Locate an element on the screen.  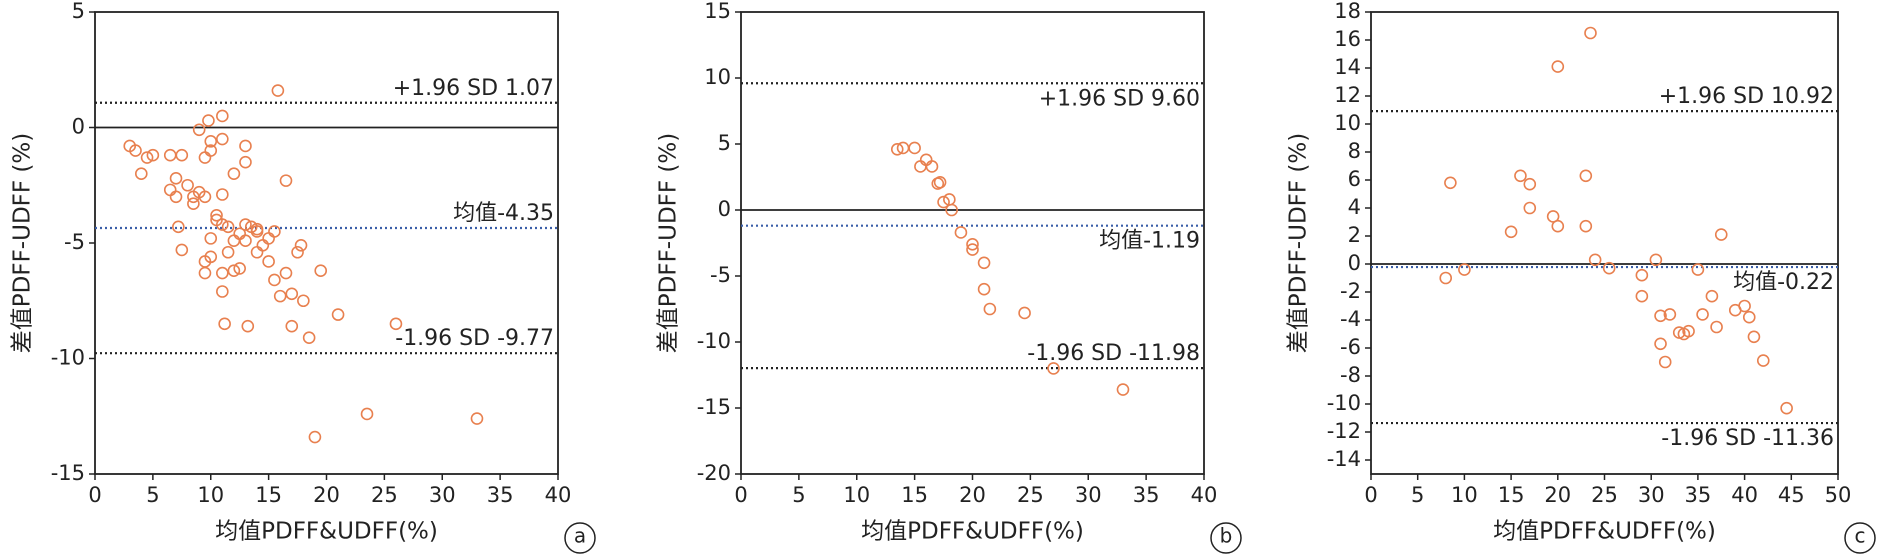
reference-label: 均值-1.19 is located at coordinates (1149, 241).